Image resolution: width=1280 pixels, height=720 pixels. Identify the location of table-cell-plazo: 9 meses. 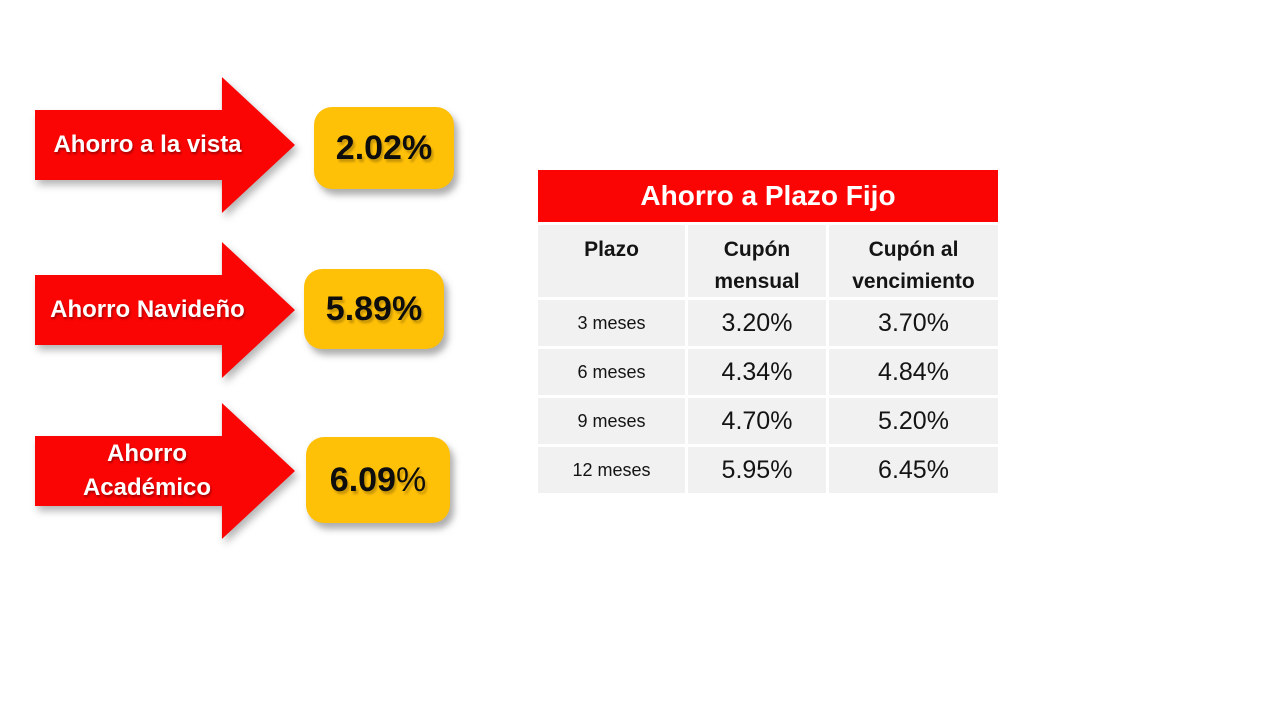
(611, 421).